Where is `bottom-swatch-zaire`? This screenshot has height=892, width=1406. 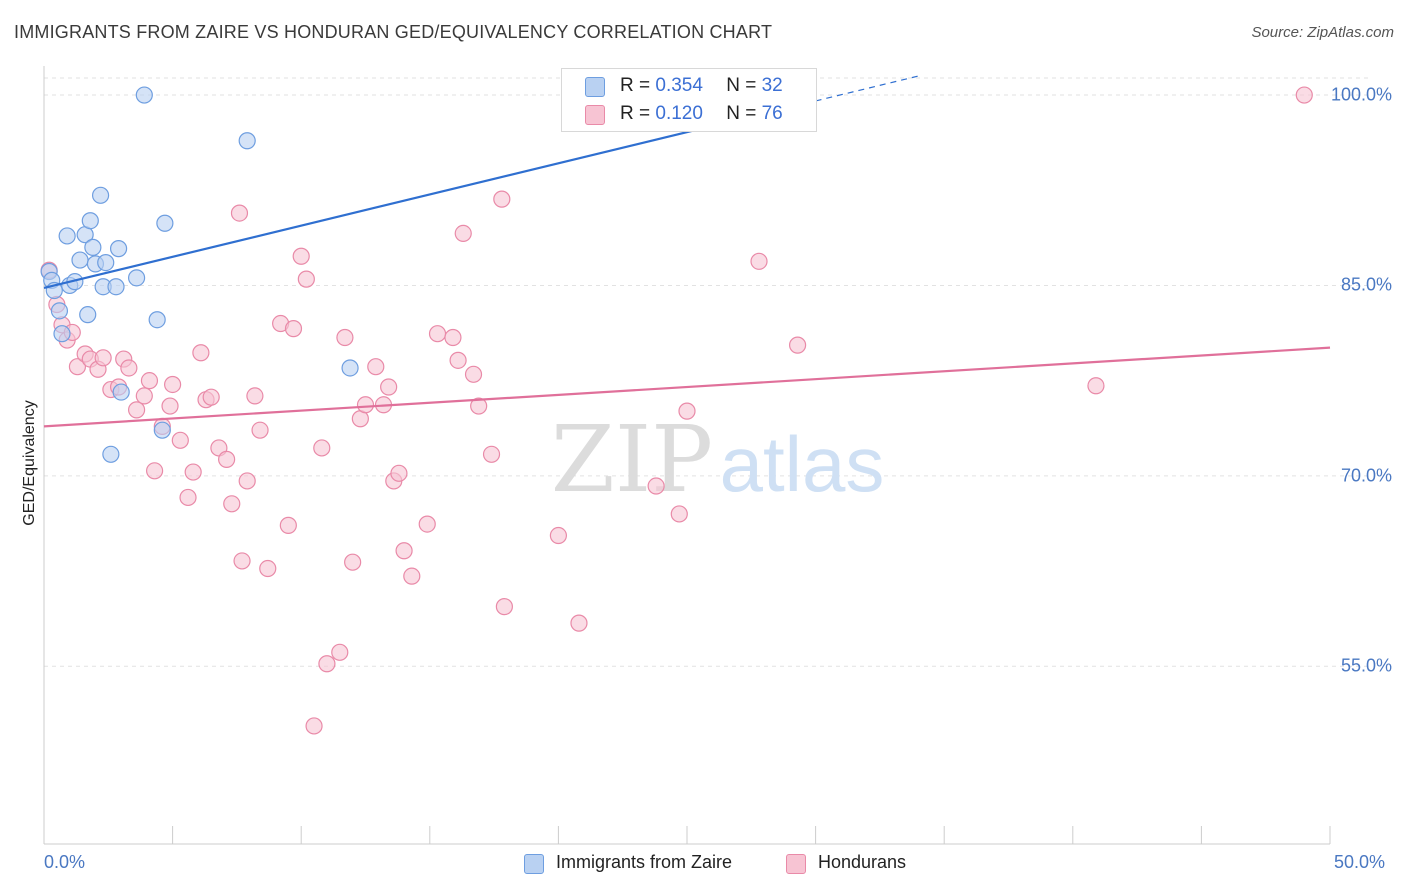 bottom-swatch-zaire is located at coordinates (534, 864).